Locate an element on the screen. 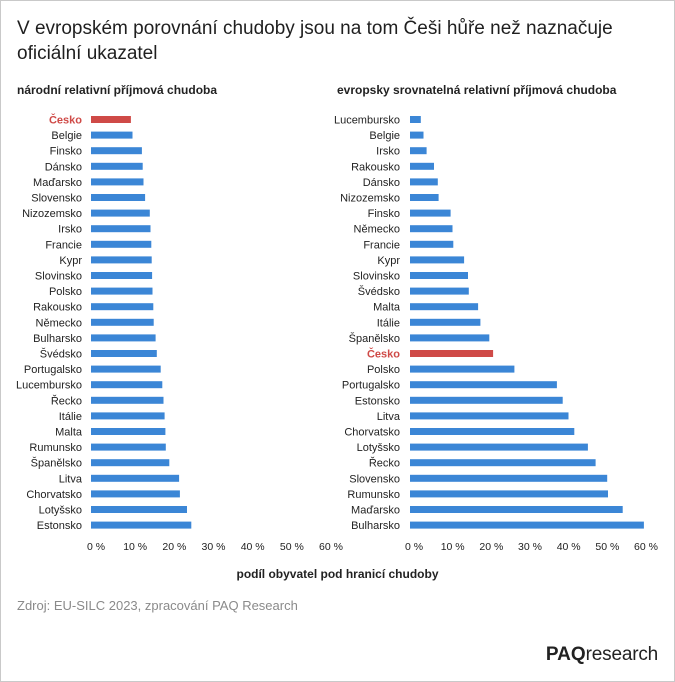 The image size is (675, 682). right-x-tick-label: 20 % is located at coordinates (491, 547).